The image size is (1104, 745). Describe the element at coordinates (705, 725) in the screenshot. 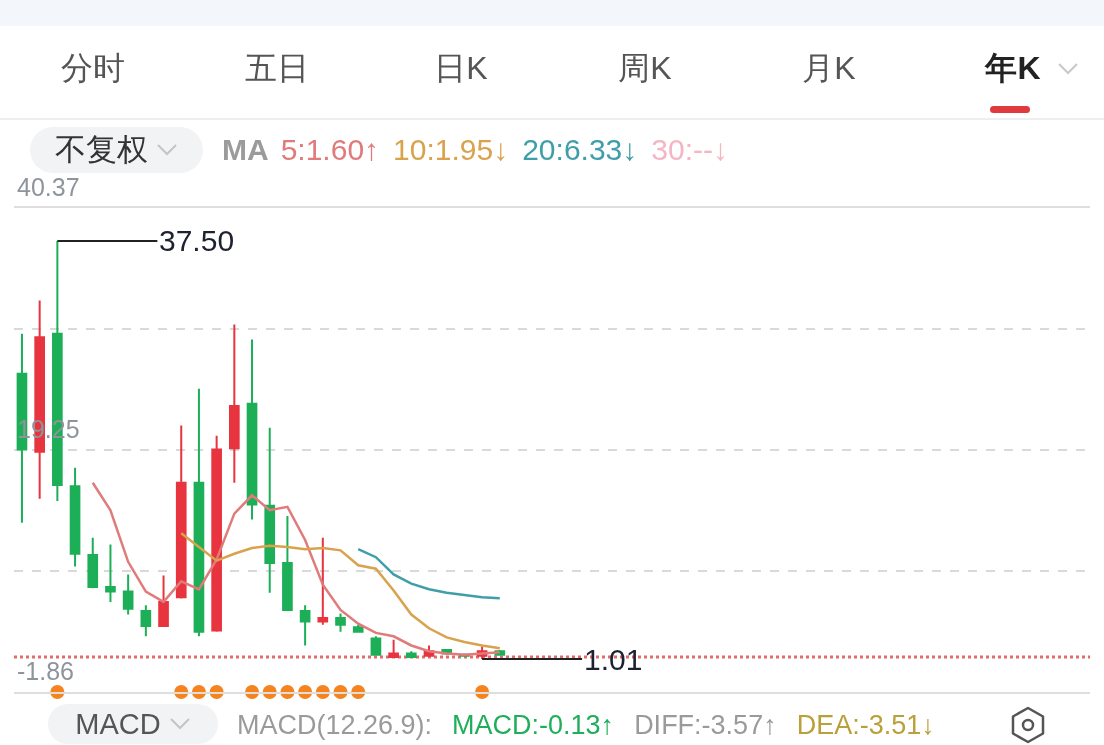

I see `text: DIFF:-3.57↑` at that location.